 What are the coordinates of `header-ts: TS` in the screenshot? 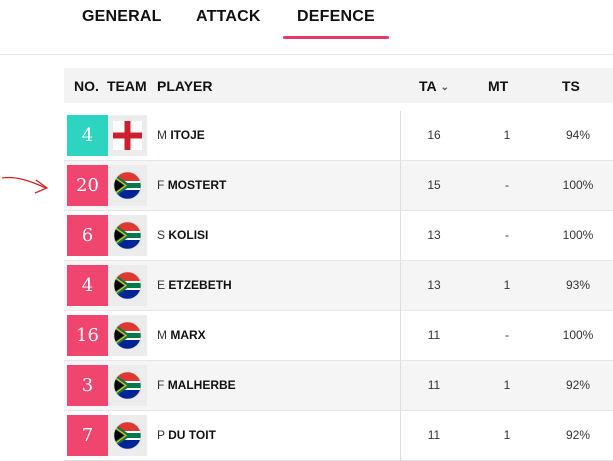 It's located at (571, 86).